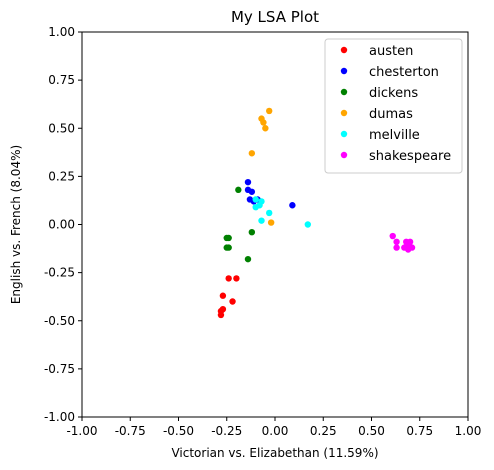 This screenshot has width=494, height=470. What do you see at coordinates (419, 431) in the screenshot?
I see `x-tick-label: 0.75` at bounding box center [419, 431].